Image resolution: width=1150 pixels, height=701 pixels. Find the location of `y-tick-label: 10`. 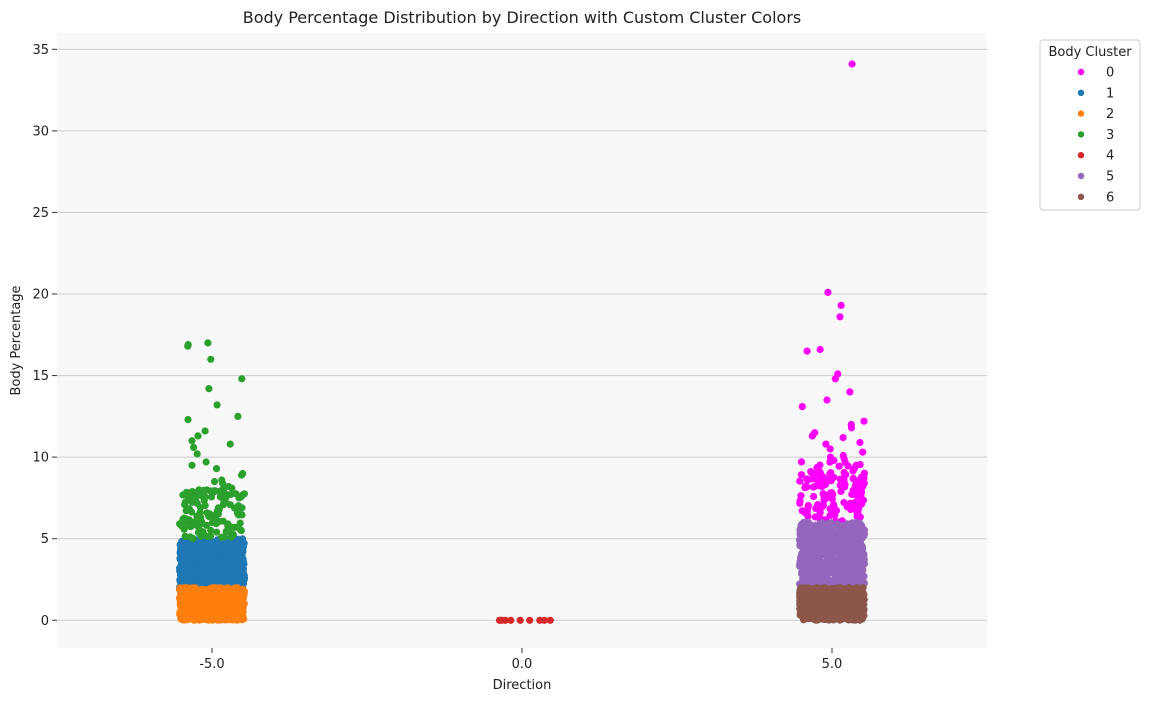

y-tick-label: 10 is located at coordinates (40, 458).